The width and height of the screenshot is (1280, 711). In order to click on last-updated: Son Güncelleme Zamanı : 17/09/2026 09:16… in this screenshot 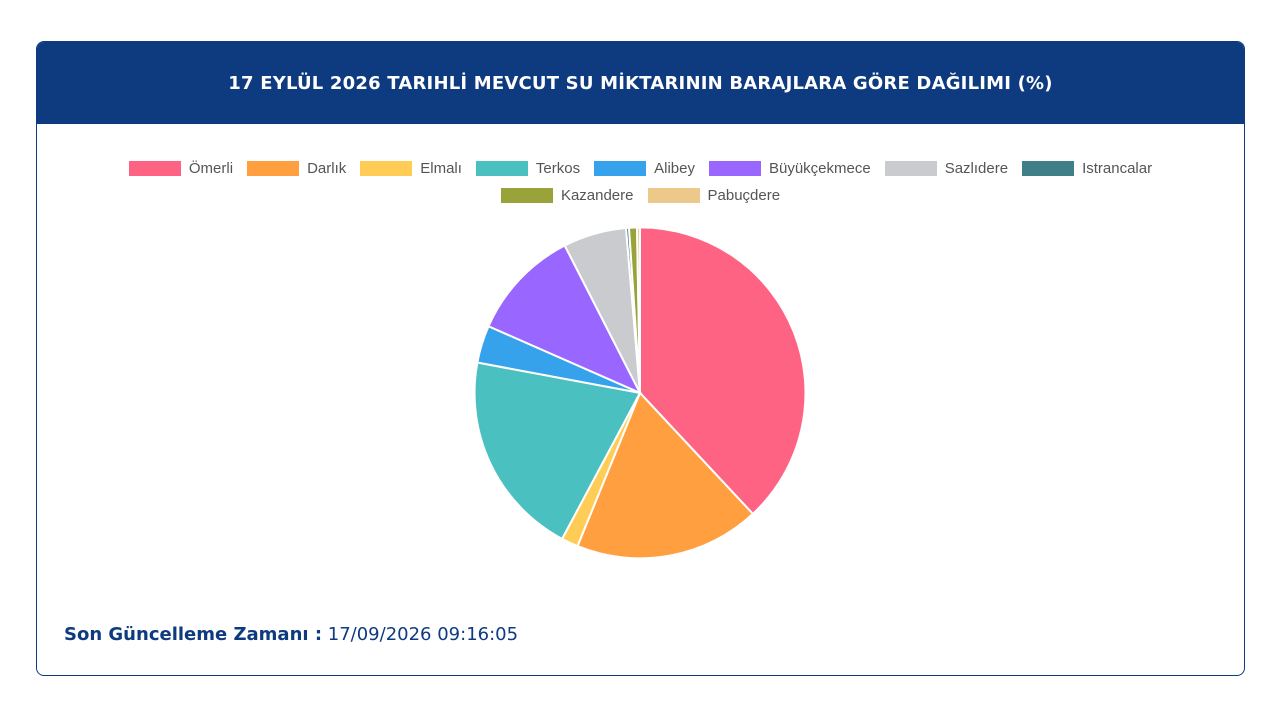, I will do `click(291, 634)`.